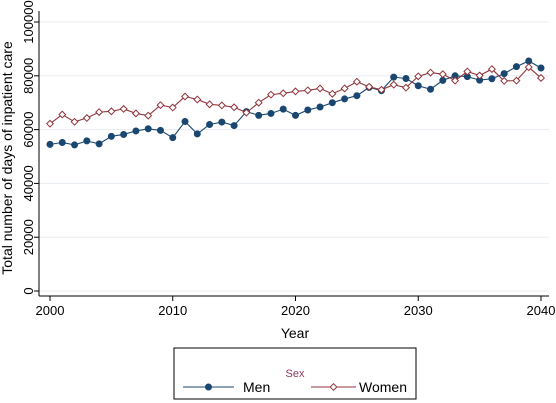 Image resolution: width=556 pixels, height=403 pixels. I want to click on legend: Sex Men Women, so click(295, 373).